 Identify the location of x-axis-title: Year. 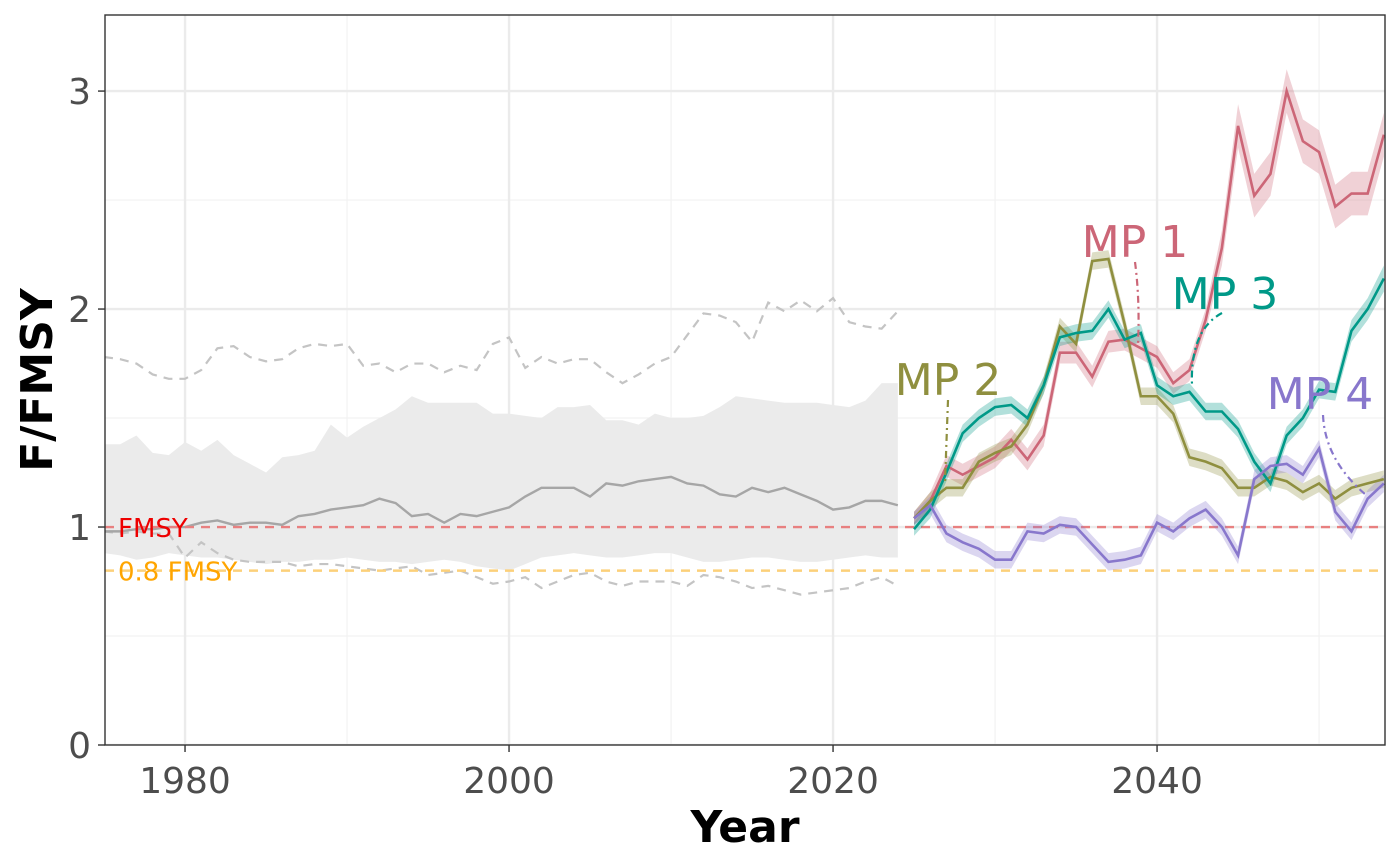
(744, 827).